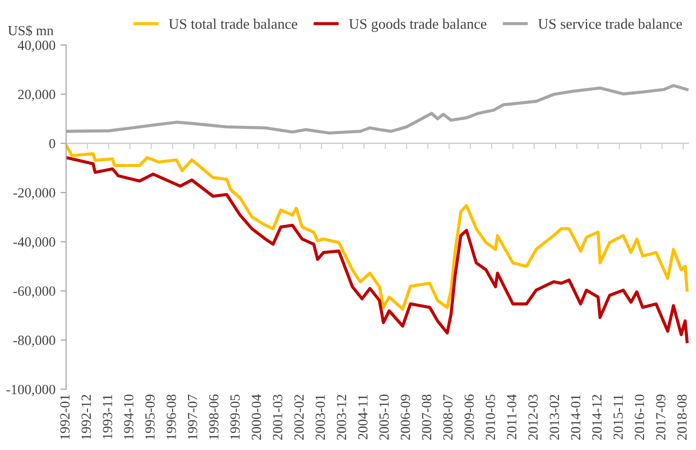 Image resolution: width=696 pixels, height=450 pixels. Describe the element at coordinates (37, 96) in the screenshot. I see `y-tick-label: 20,000` at that location.